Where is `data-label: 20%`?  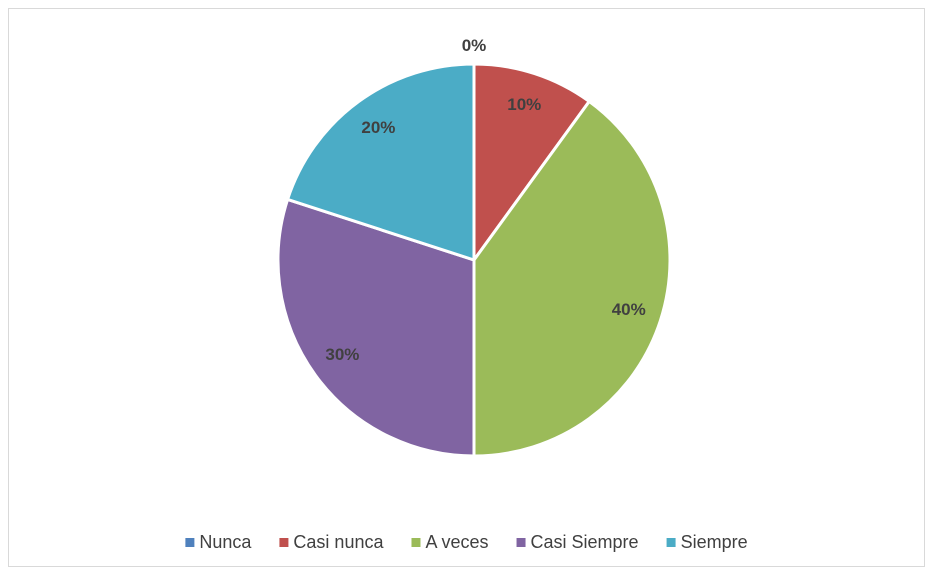 data-label: 20% is located at coordinates (378, 127).